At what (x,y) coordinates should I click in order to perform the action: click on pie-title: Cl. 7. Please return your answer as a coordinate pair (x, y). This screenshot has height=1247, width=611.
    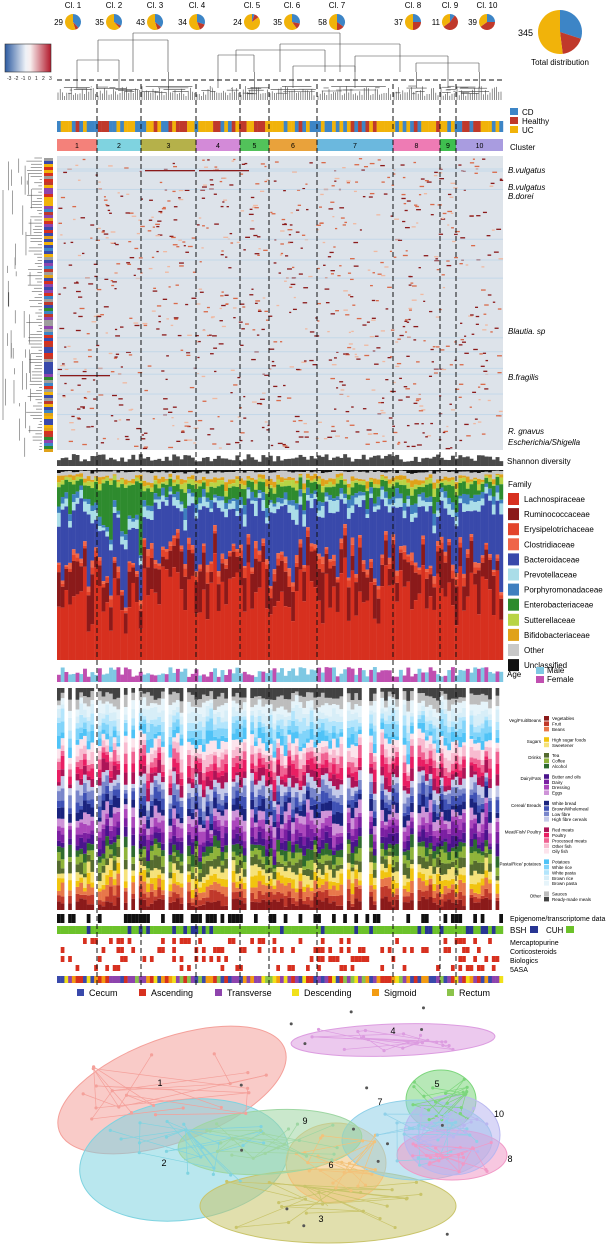
    Looking at the image, I should click on (337, 5).